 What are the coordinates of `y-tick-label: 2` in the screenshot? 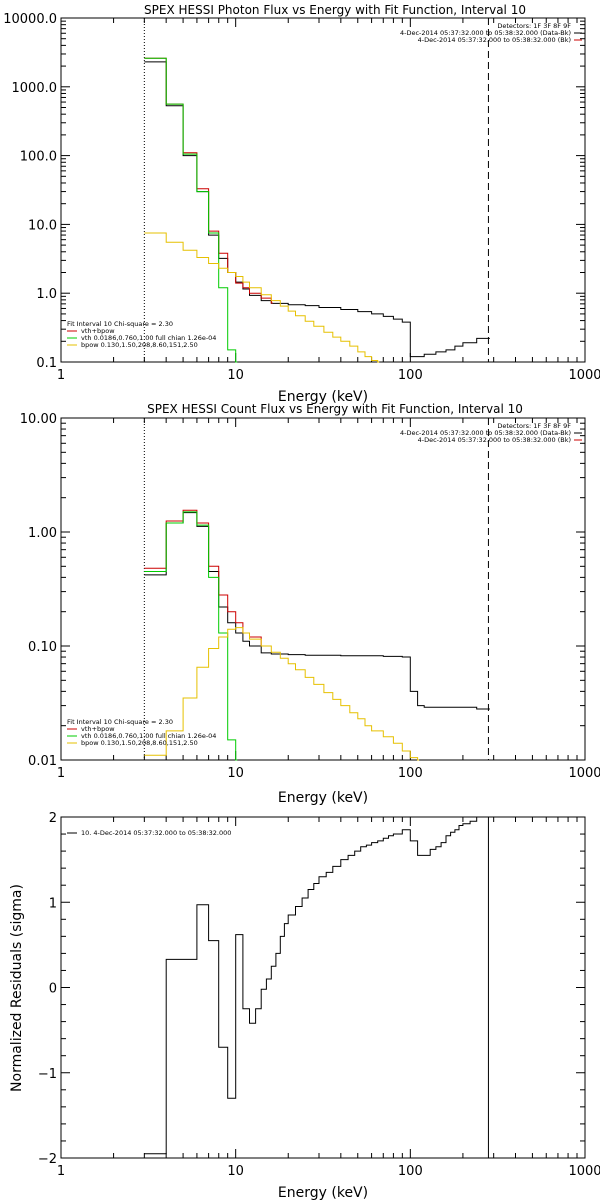 It's located at (53, 818).